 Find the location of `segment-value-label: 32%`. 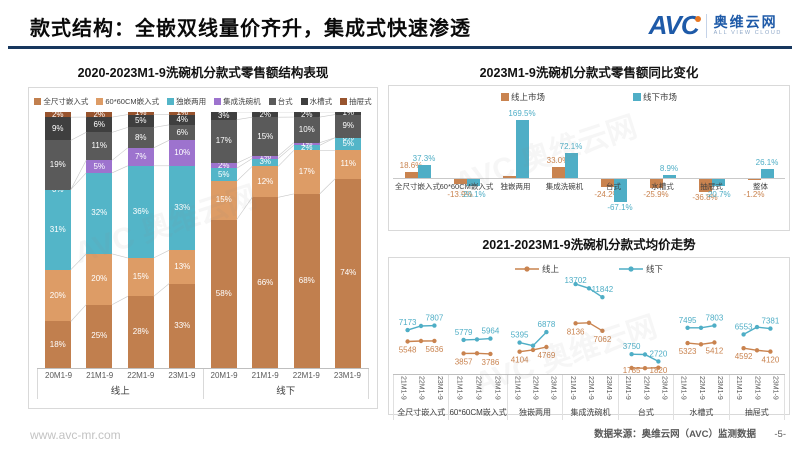

segment-value-label: 32% is located at coordinates (99, 213).